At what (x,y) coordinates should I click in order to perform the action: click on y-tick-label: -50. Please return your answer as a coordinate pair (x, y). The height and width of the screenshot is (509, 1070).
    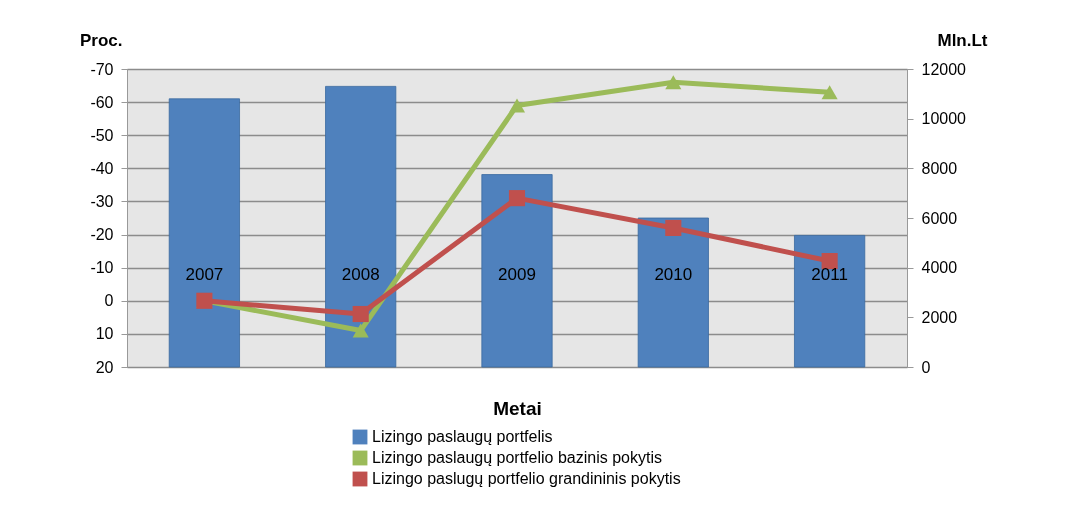
    Looking at the image, I should click on (102, 135).